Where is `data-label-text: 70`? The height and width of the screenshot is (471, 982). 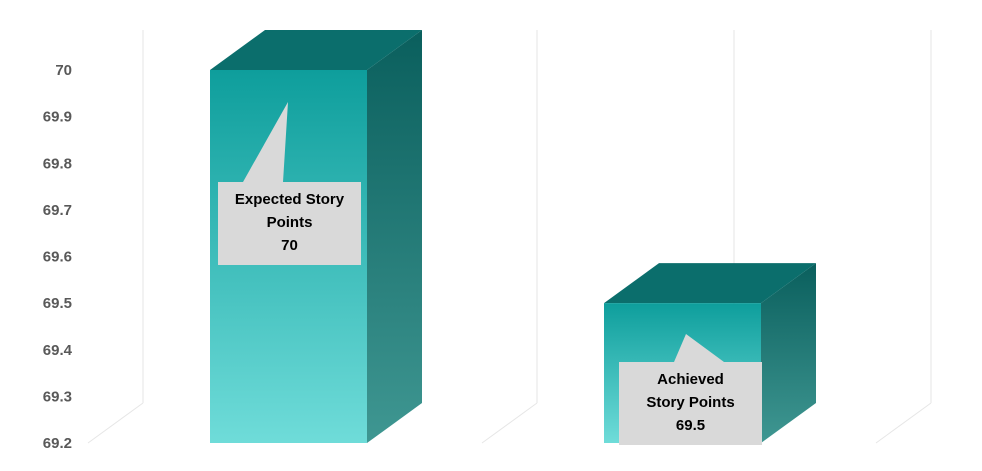
data-label-text: 70 is located at coordinates (289, 245).